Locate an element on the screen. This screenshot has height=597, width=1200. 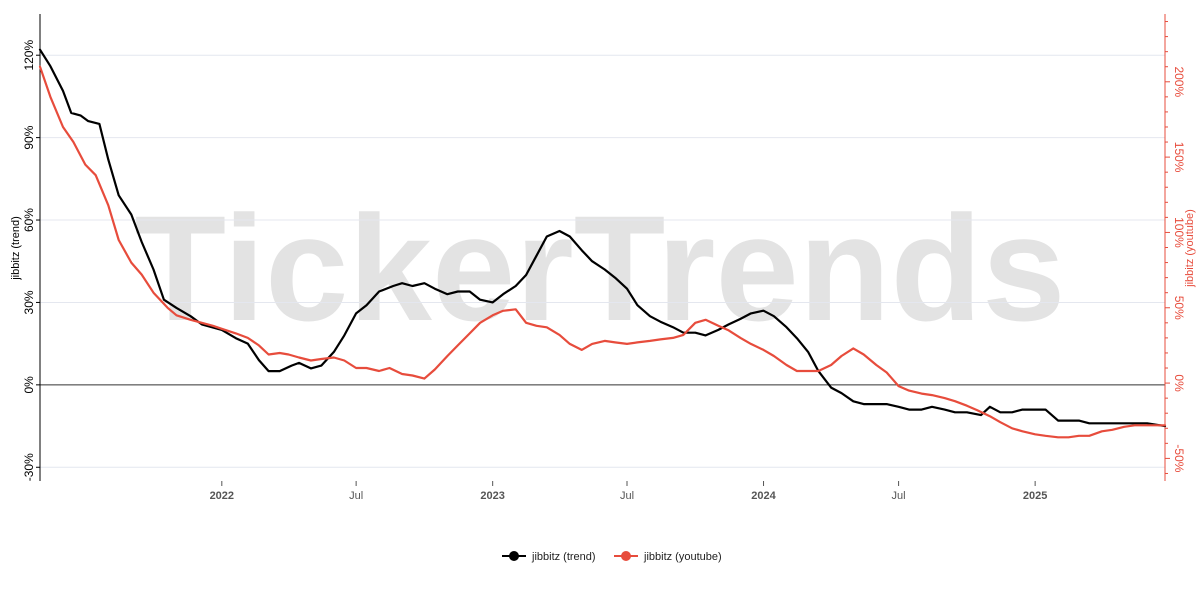
left-axis-title: jibbitz (trend) is located at coordinates (16, 248).